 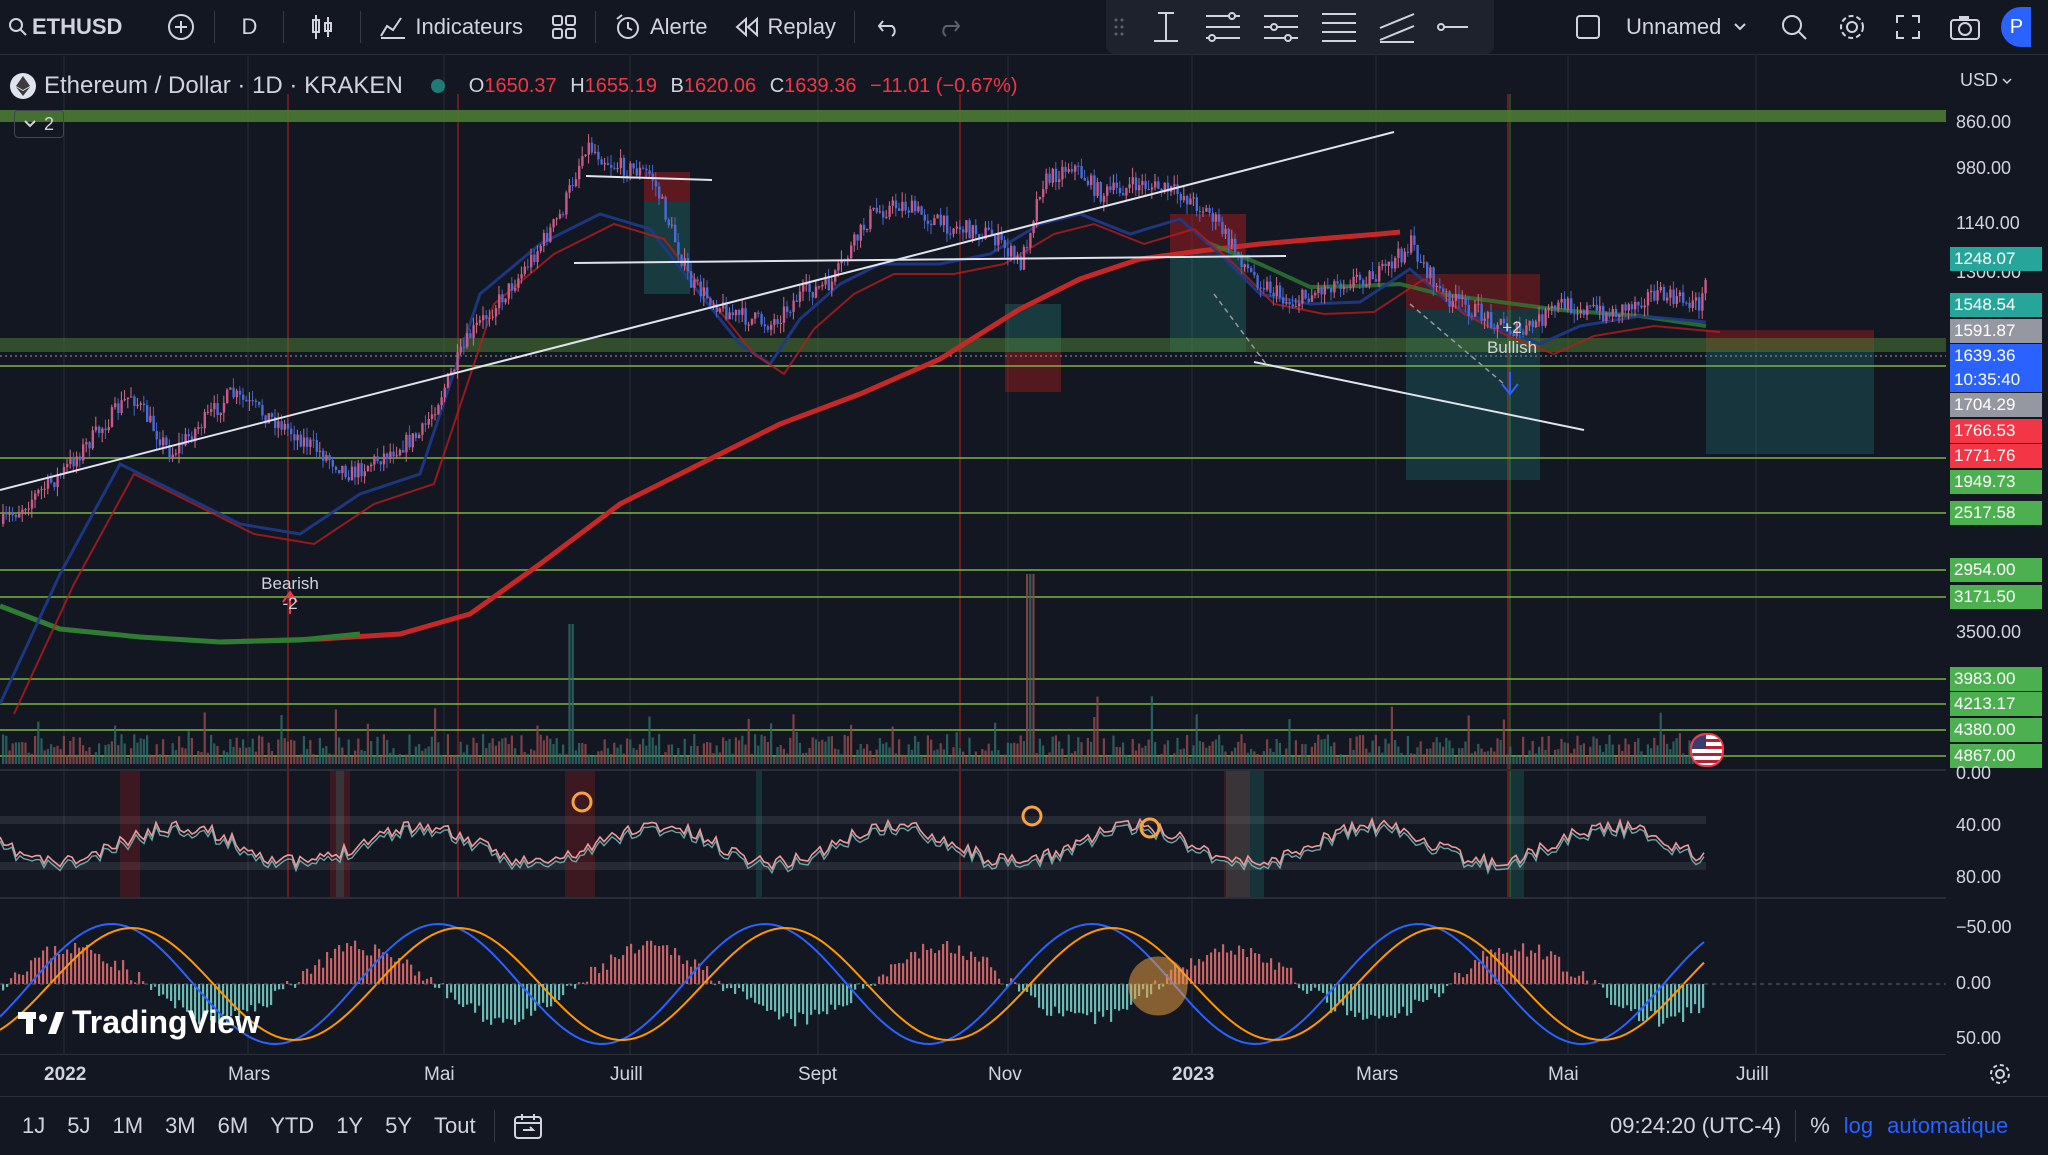 What do you see at coordinates (1986, 80) in the screenshot?
I see `currency-selector: USD` at bounding box center [1986, 80].